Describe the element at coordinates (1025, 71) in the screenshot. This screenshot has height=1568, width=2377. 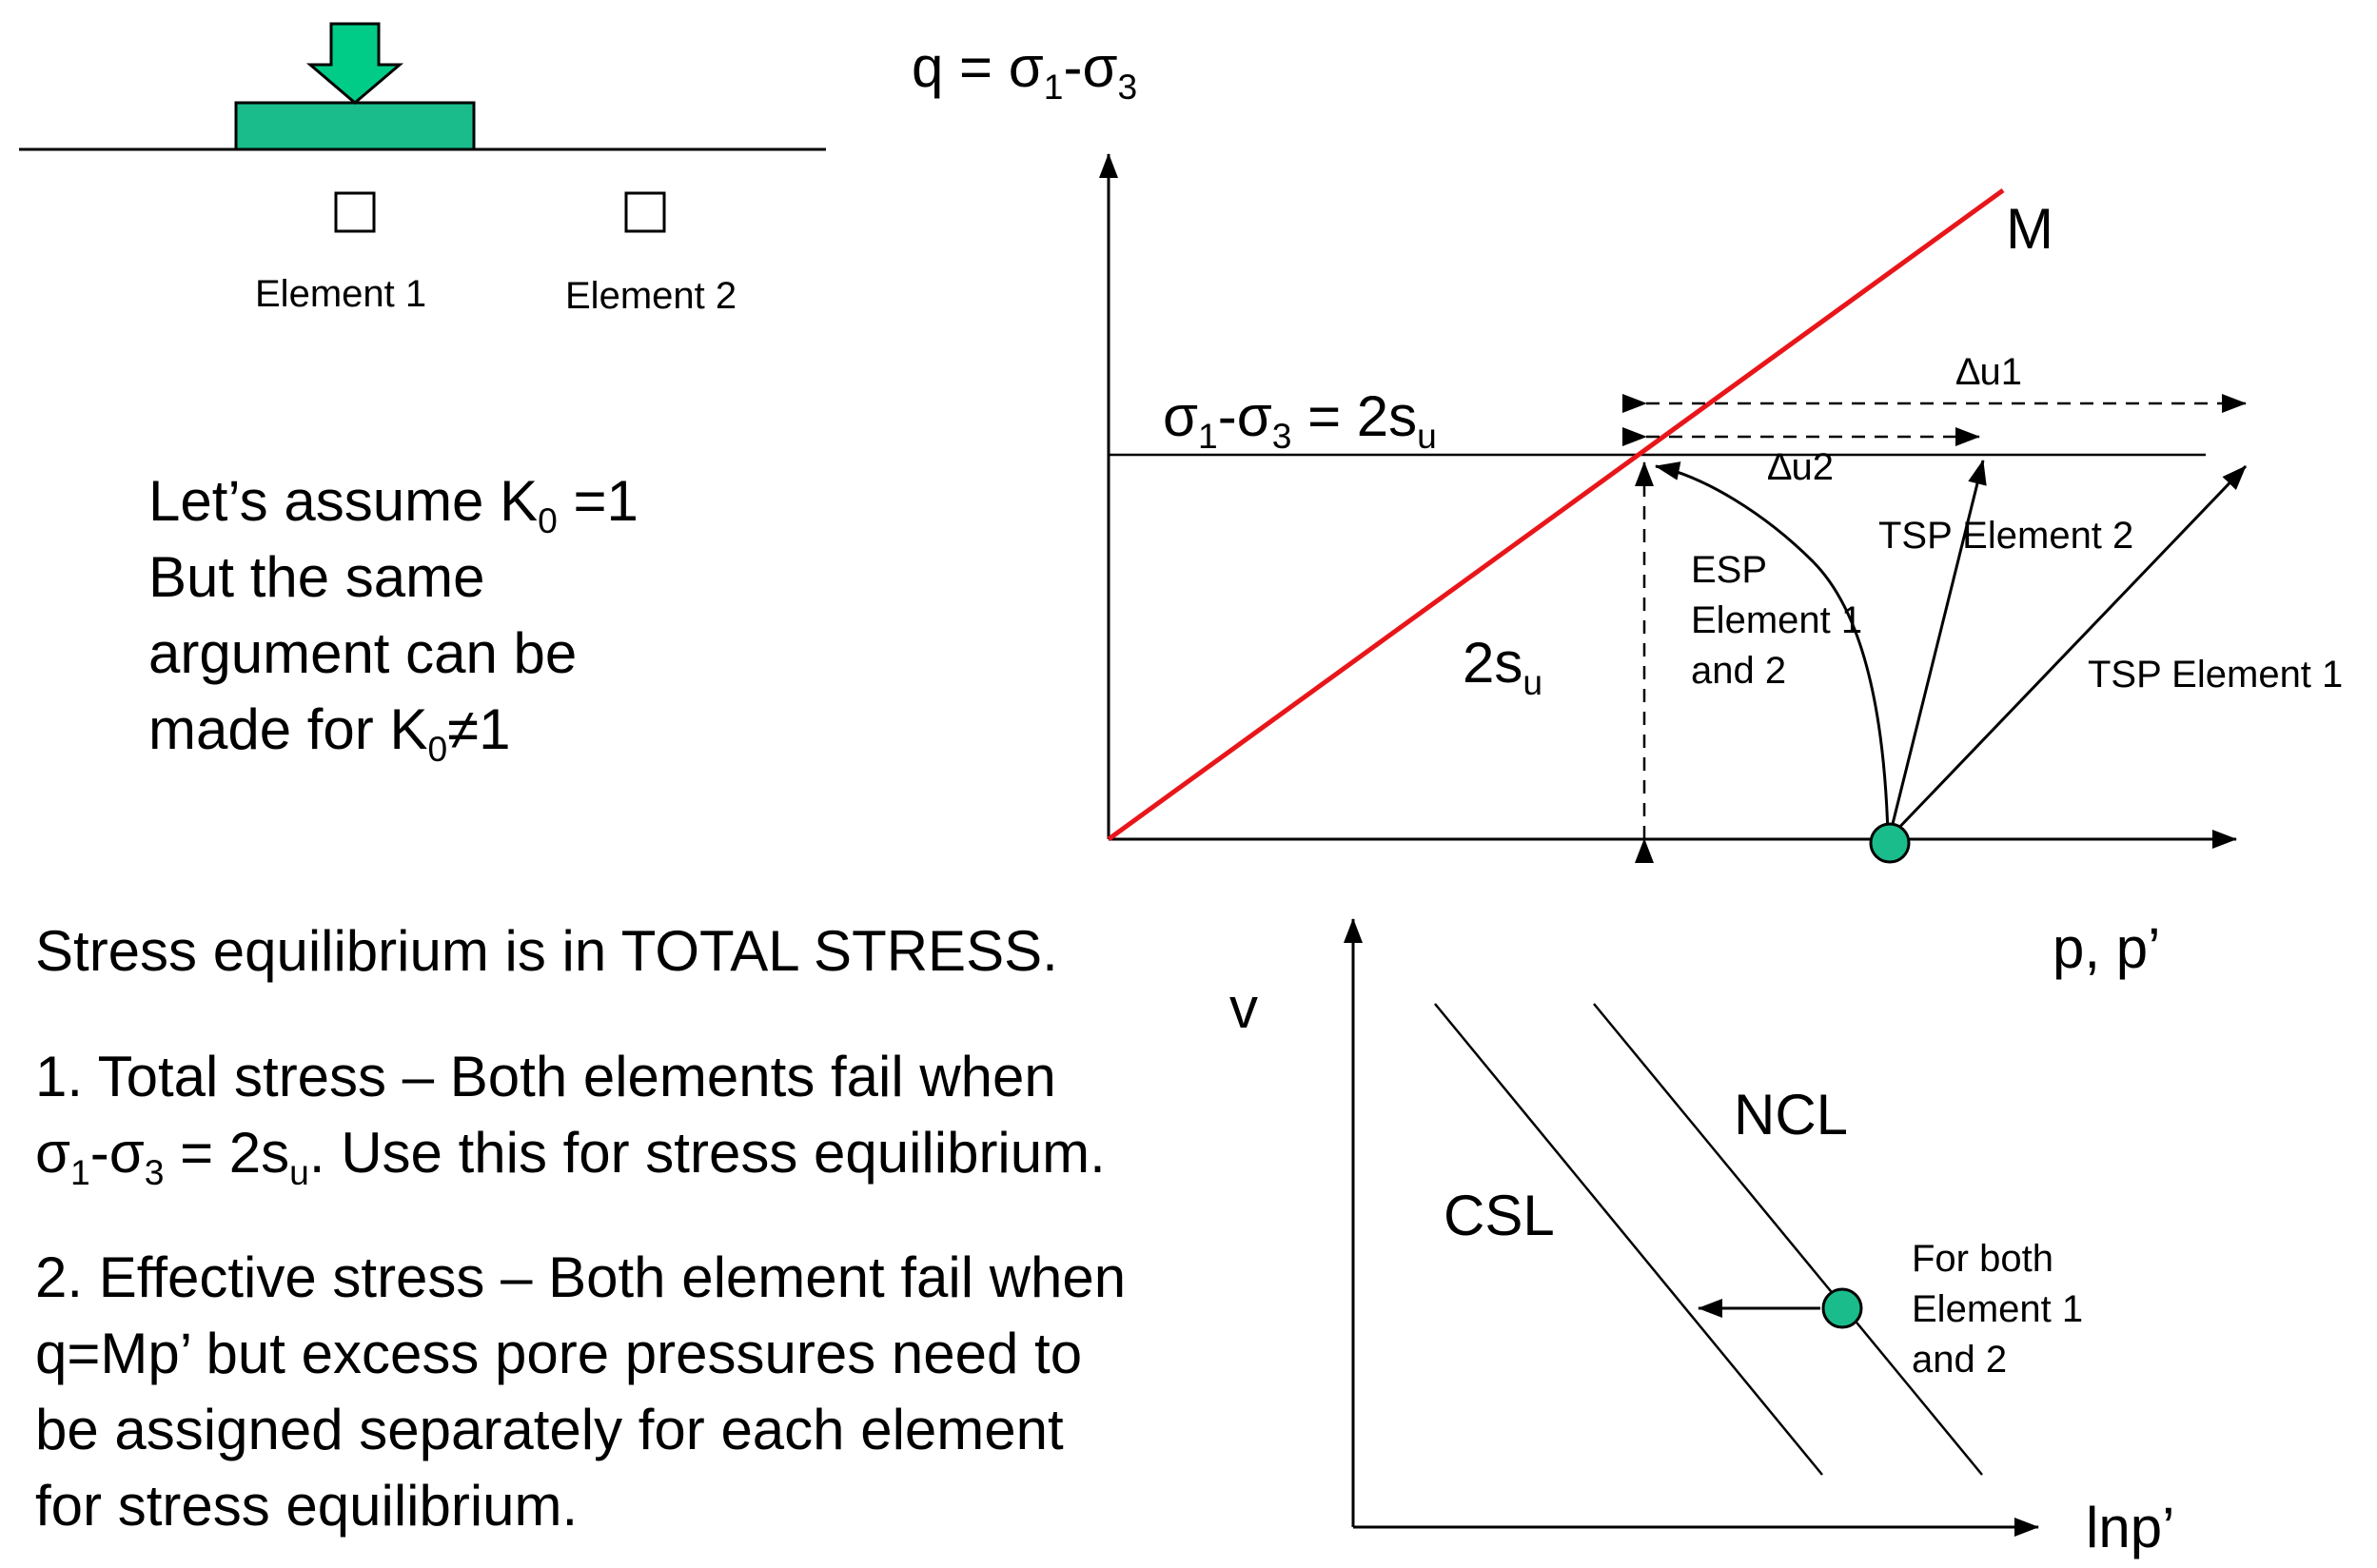
I see `q-axis-label: q = σ1-σ3` at that location.